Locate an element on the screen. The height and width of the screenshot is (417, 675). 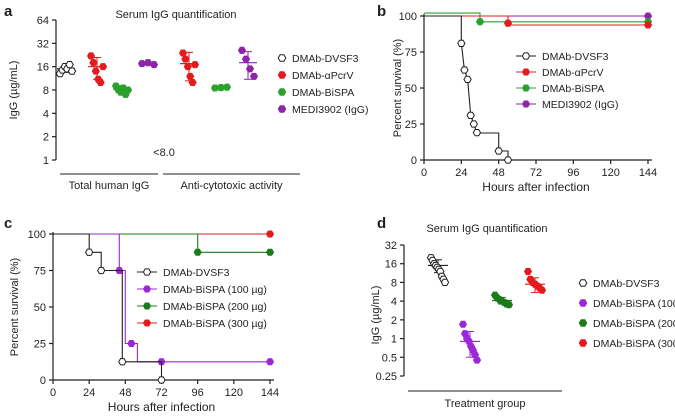
y-tick-label: 100 is located at coordinates (37, 235).